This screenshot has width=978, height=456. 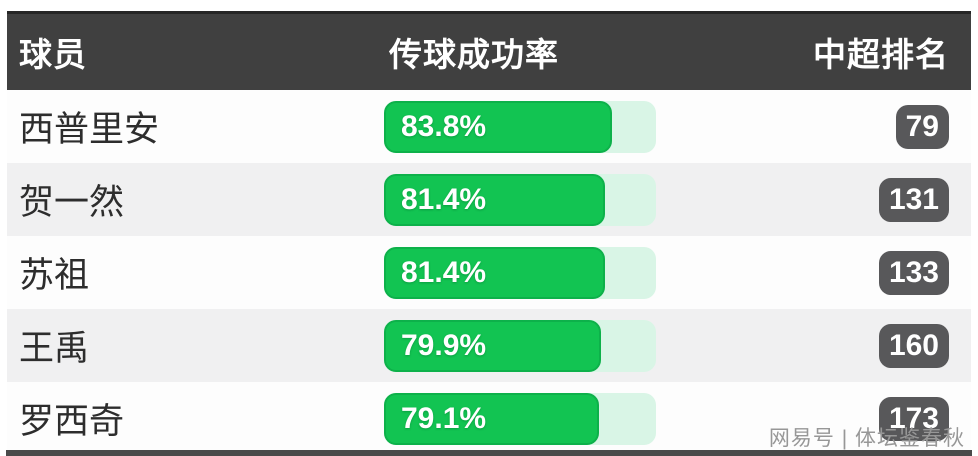 I want to click on watermark: 网易号 | 体坛鉴春秋, so click(x=866, y=438).